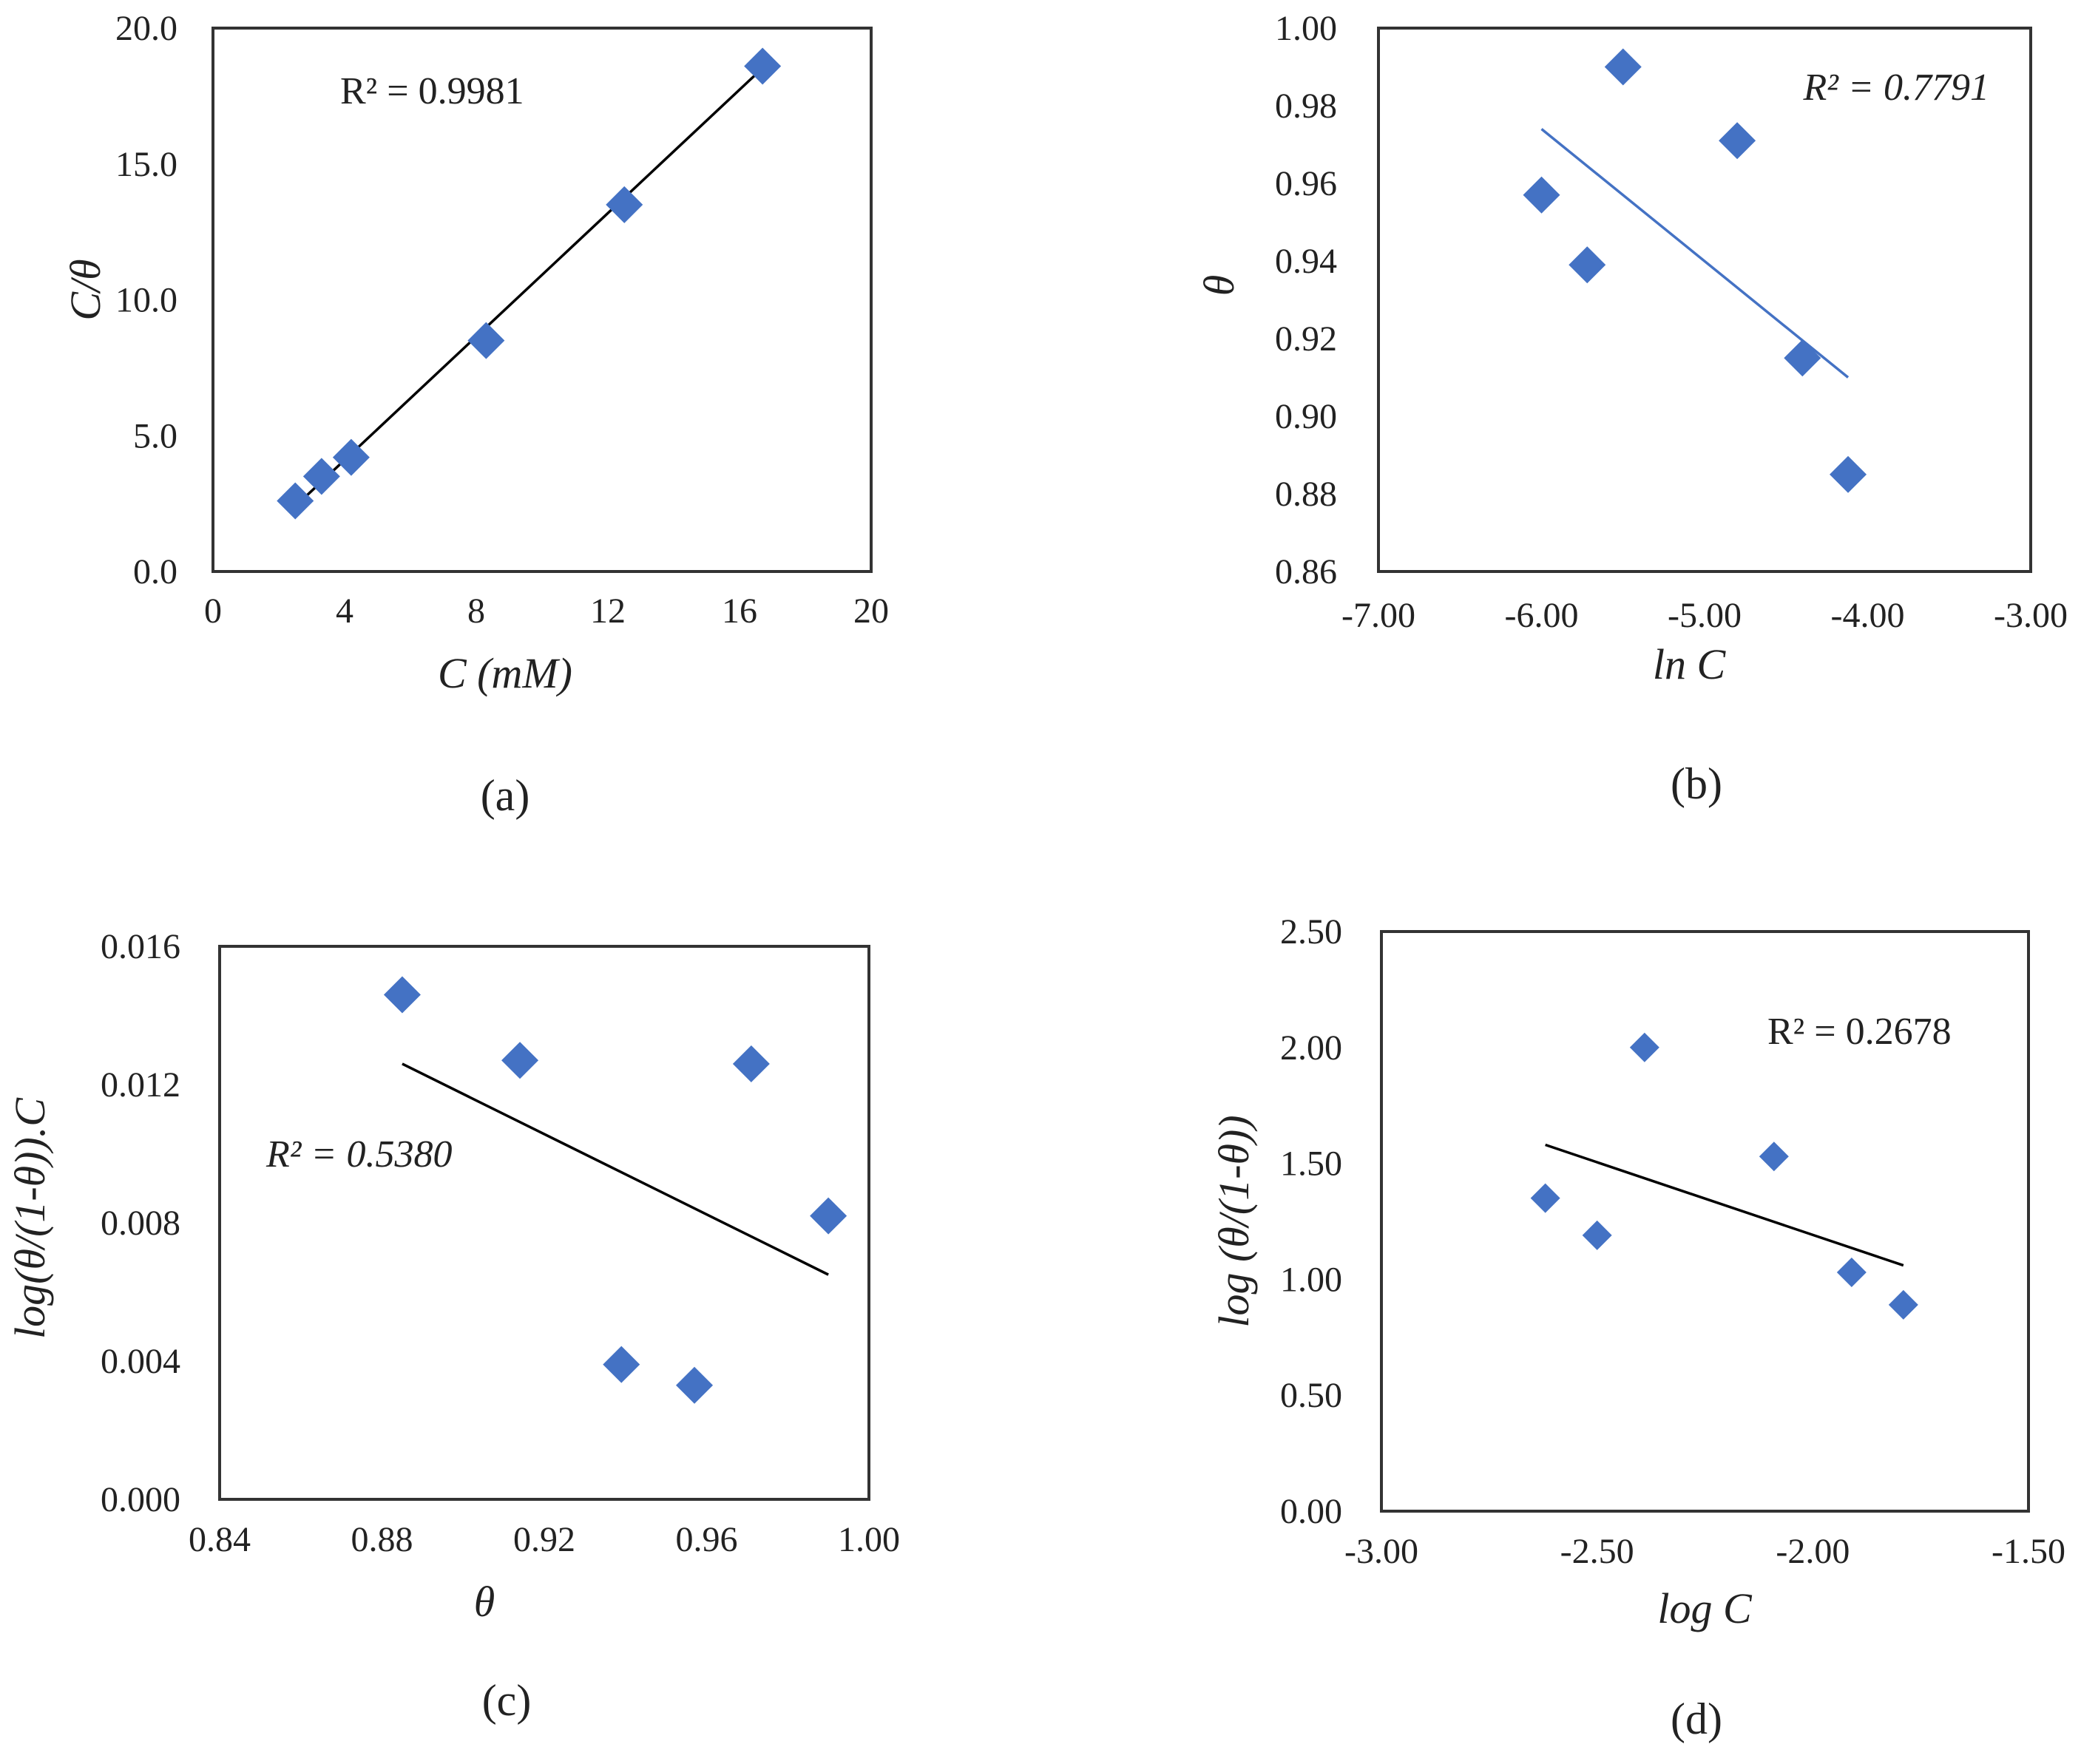 This screenshot has width=2081, height=1764. What do you see at coordinates (1696, 783) in the screenshot?
I see `panel-b-label: (b)` at bounding box center [1696, 783].